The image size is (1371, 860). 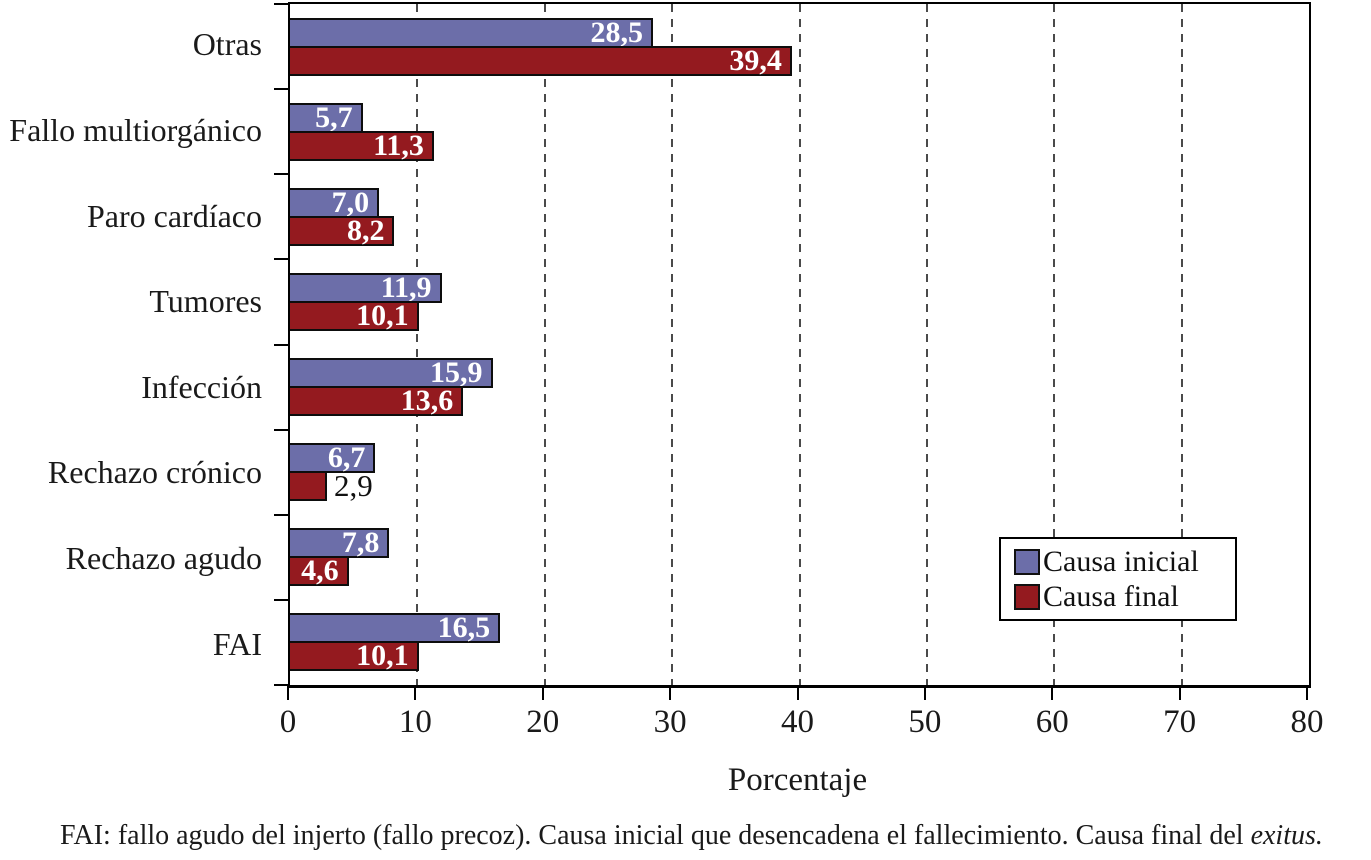 I want to click on initial-cause-bar: 11,9, so click(x=366, y=287).